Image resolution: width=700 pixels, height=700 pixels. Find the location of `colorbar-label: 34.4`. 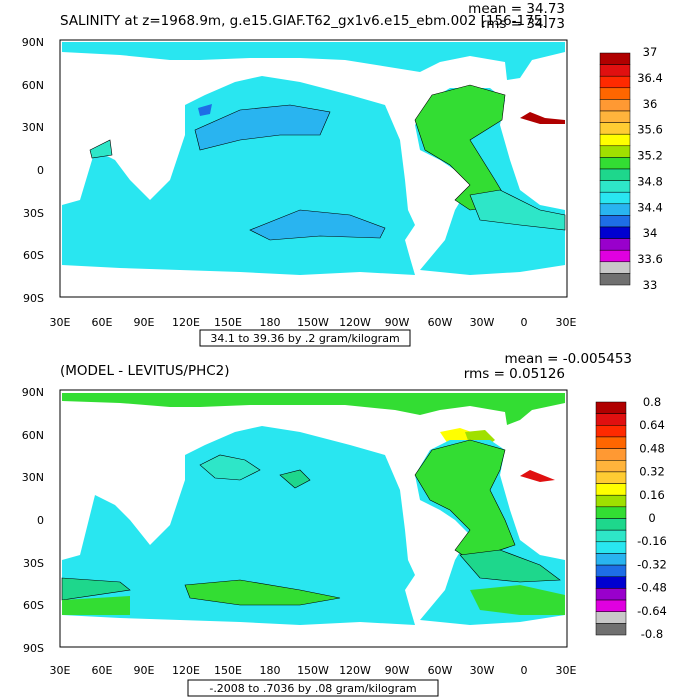

colorbar-label: 34.4 is located at coordinates (650, 207).